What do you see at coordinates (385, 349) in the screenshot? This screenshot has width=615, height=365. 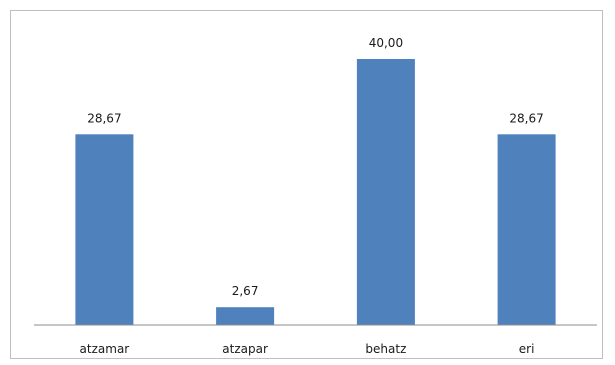 I see `x-tick-label-behatz: behatz` at bounding box center [385, 349].